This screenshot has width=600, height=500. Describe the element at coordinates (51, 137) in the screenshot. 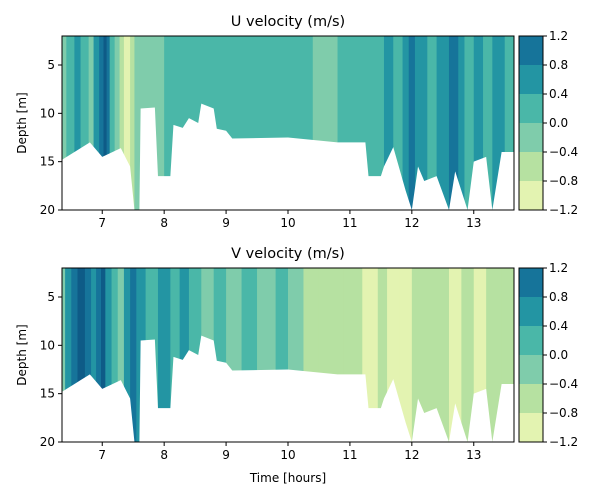

I see `u-y-axis: 5 10 15 20` at that location.